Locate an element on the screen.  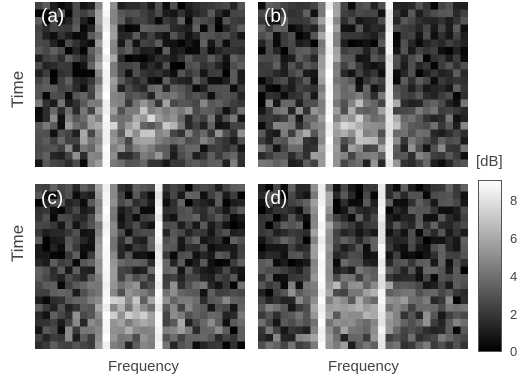
panel-label-b: (b) is located at coordinates (276, 16).